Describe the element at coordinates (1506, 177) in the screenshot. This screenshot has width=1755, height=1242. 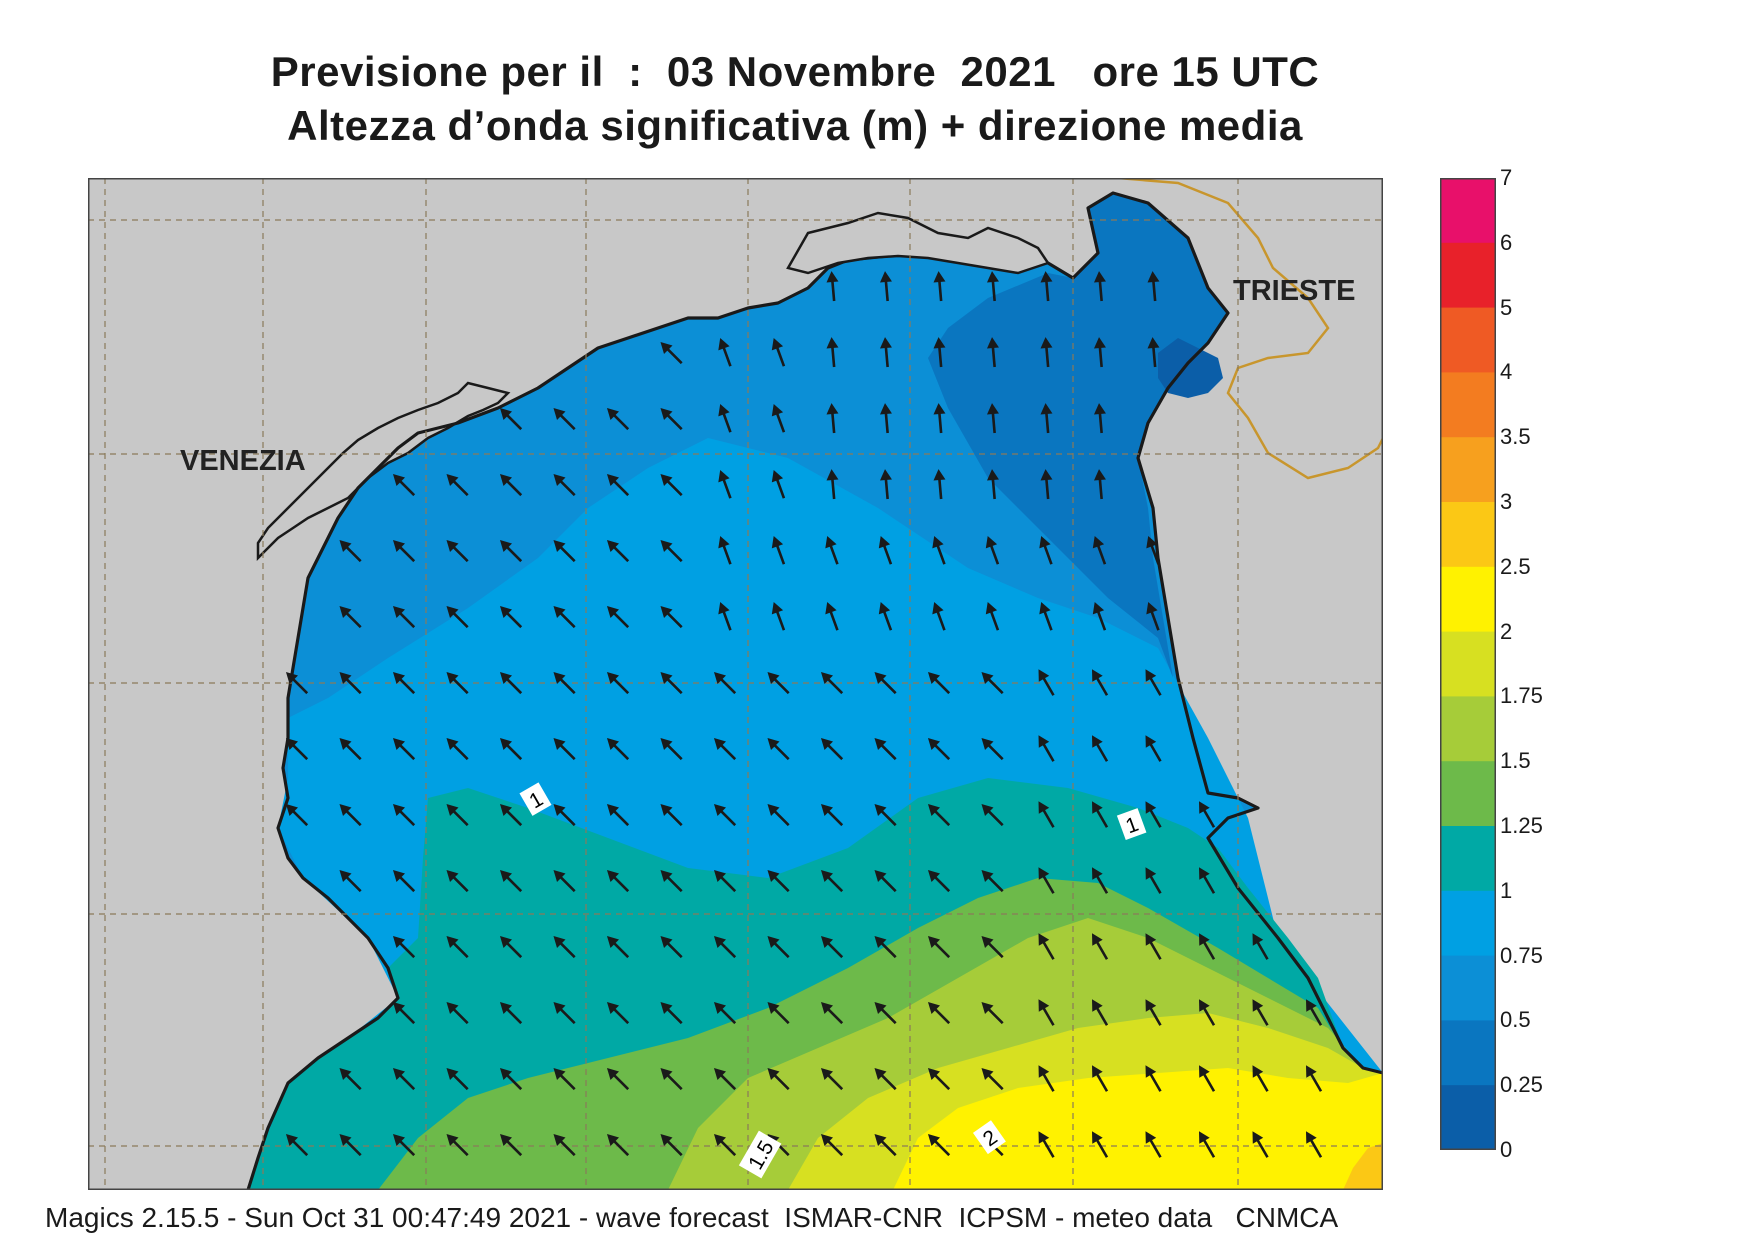
I see `legend-tick-label: 7` at that location.